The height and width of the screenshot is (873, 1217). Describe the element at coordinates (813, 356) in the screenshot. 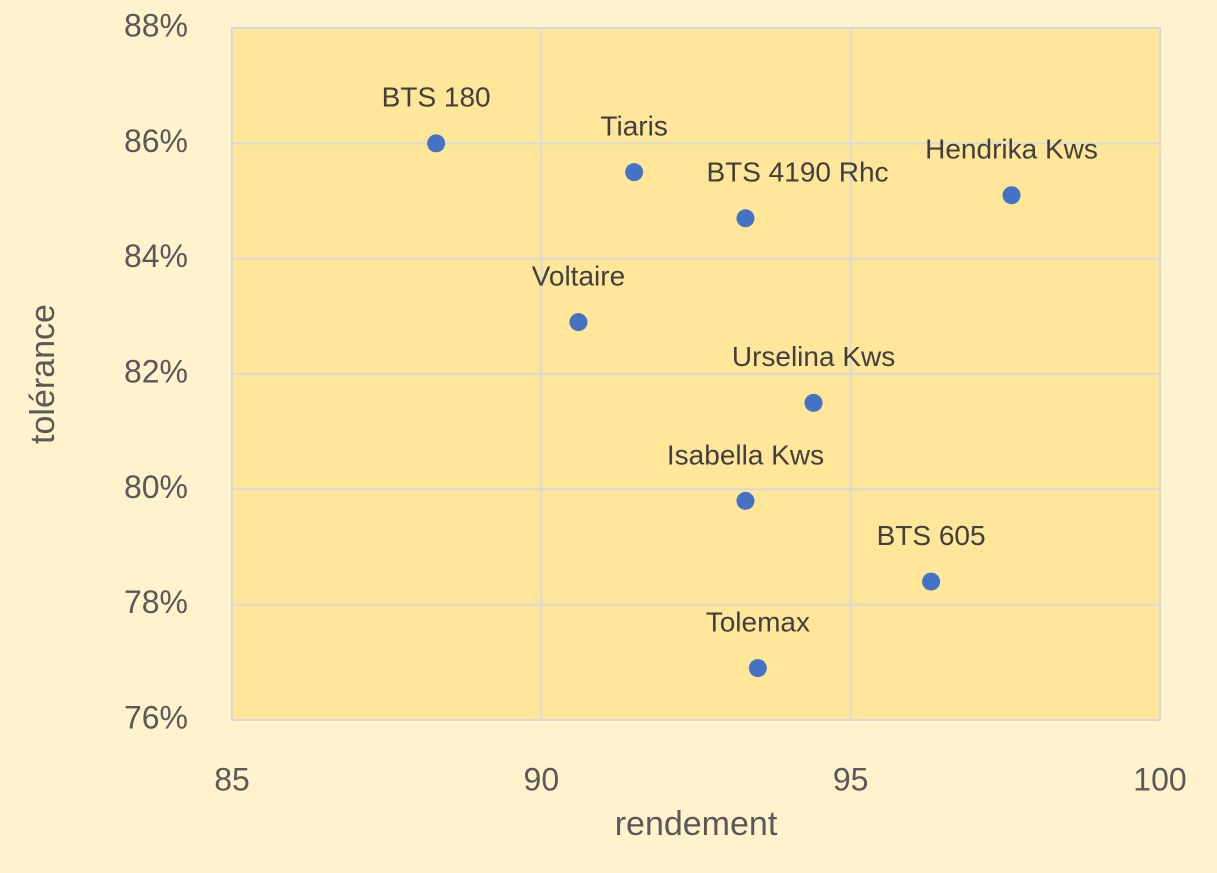

I see `point-label: Urselina Kws` at that location.